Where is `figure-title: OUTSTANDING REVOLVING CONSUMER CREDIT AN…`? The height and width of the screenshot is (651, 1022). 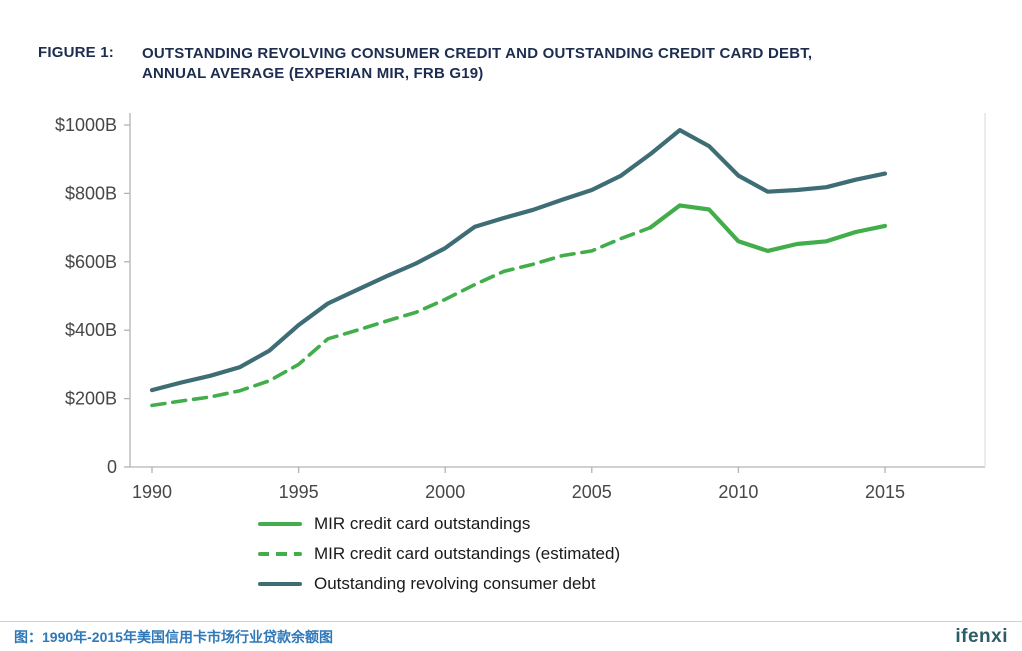
figure-title: OUTSTANDING REVOLVING CONSUMER CREDIT AN… is located at coordinates (477, 64).